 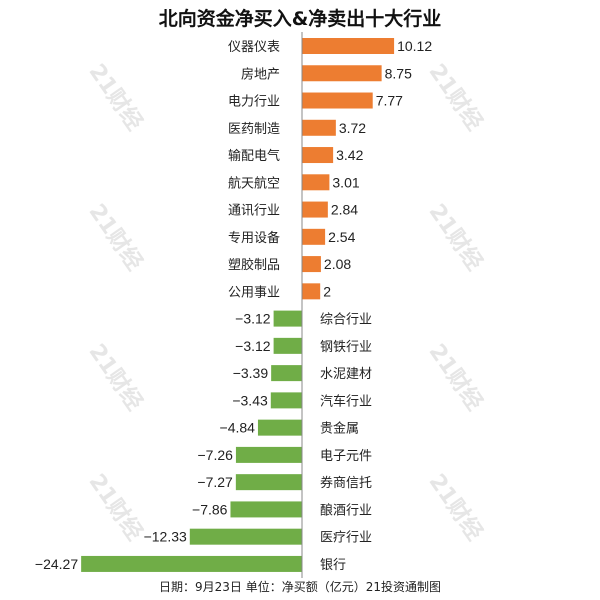 I want to click on value-label: −7.27, so click(x=215, y=482).